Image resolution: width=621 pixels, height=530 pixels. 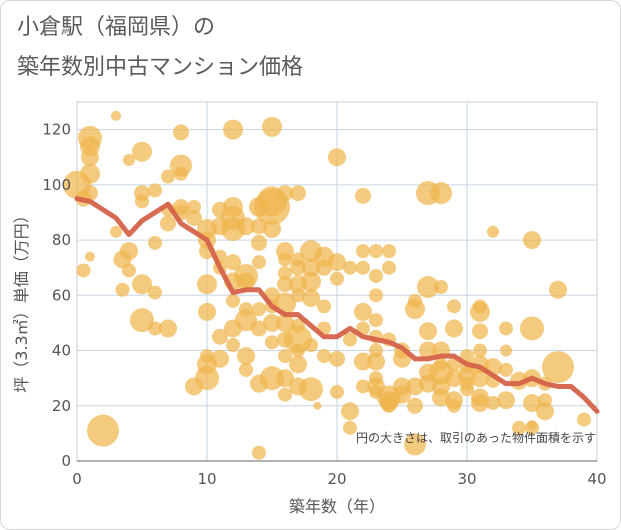 I want to click on x-tick-label: 10, so click(x=206, y=479).